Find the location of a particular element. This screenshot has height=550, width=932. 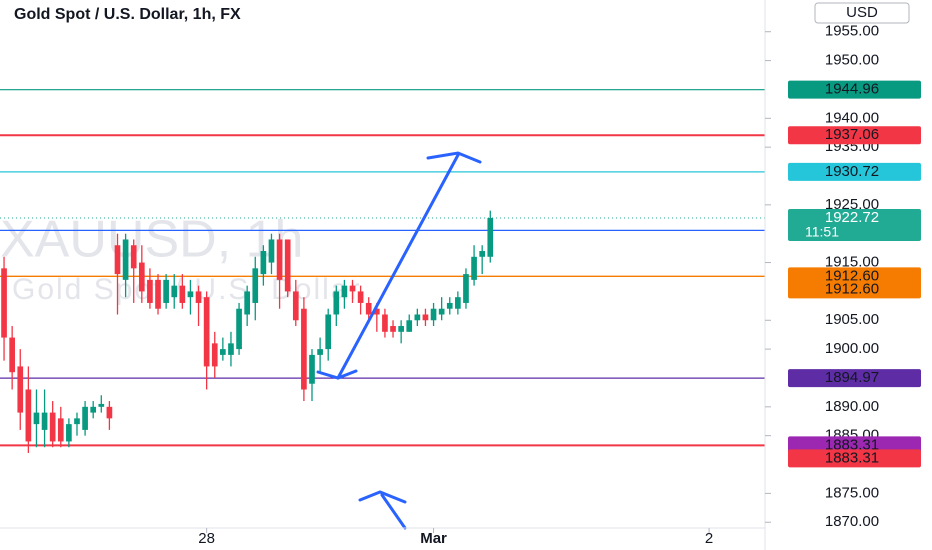

watermark: XAUUSD, 1h Gold Spot / U.S. Dollar is located at coordinates (180, 258).